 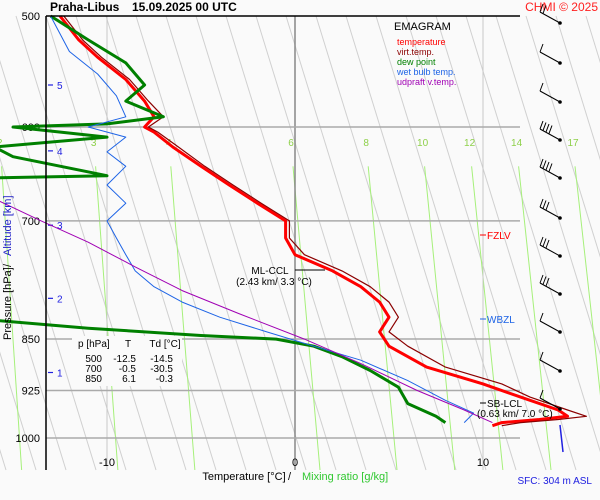 I want to click on mixing-ratio-label: 14, so click(x=517, y=143).